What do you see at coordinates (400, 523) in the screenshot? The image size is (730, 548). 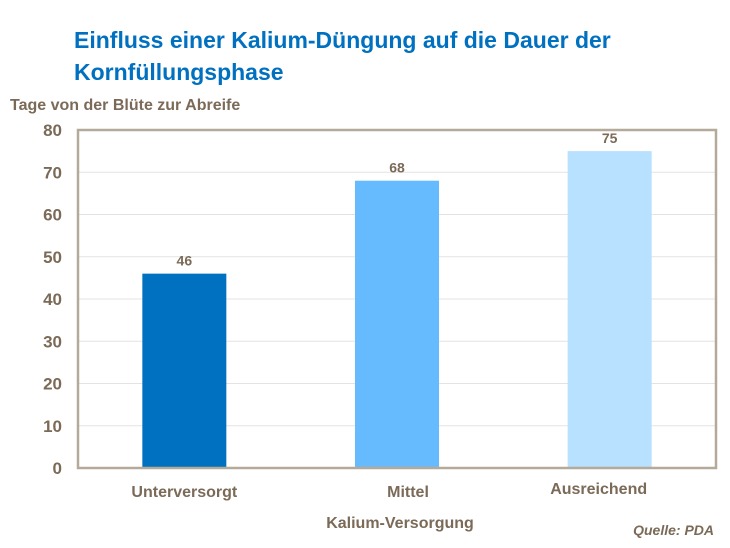 I see `x-axis-label: Kalium-Versorgung` at bounding box center [400, 523].